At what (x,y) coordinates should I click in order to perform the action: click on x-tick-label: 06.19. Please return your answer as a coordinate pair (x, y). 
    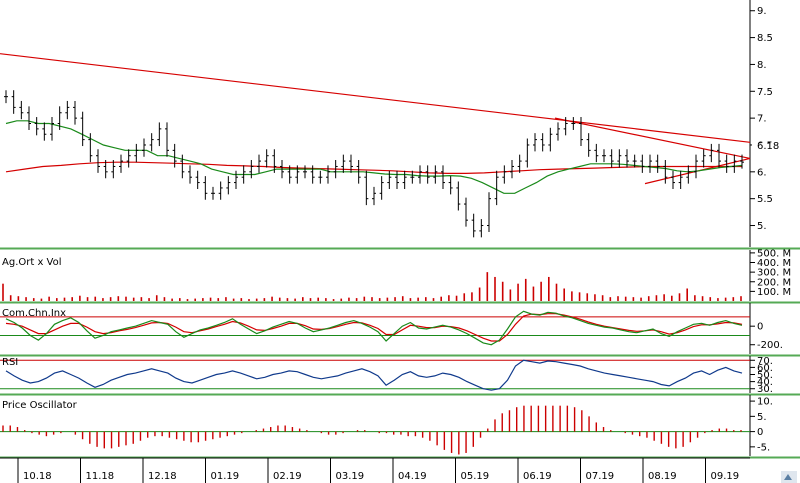
    Looking at the image, I should click on (537, 476).